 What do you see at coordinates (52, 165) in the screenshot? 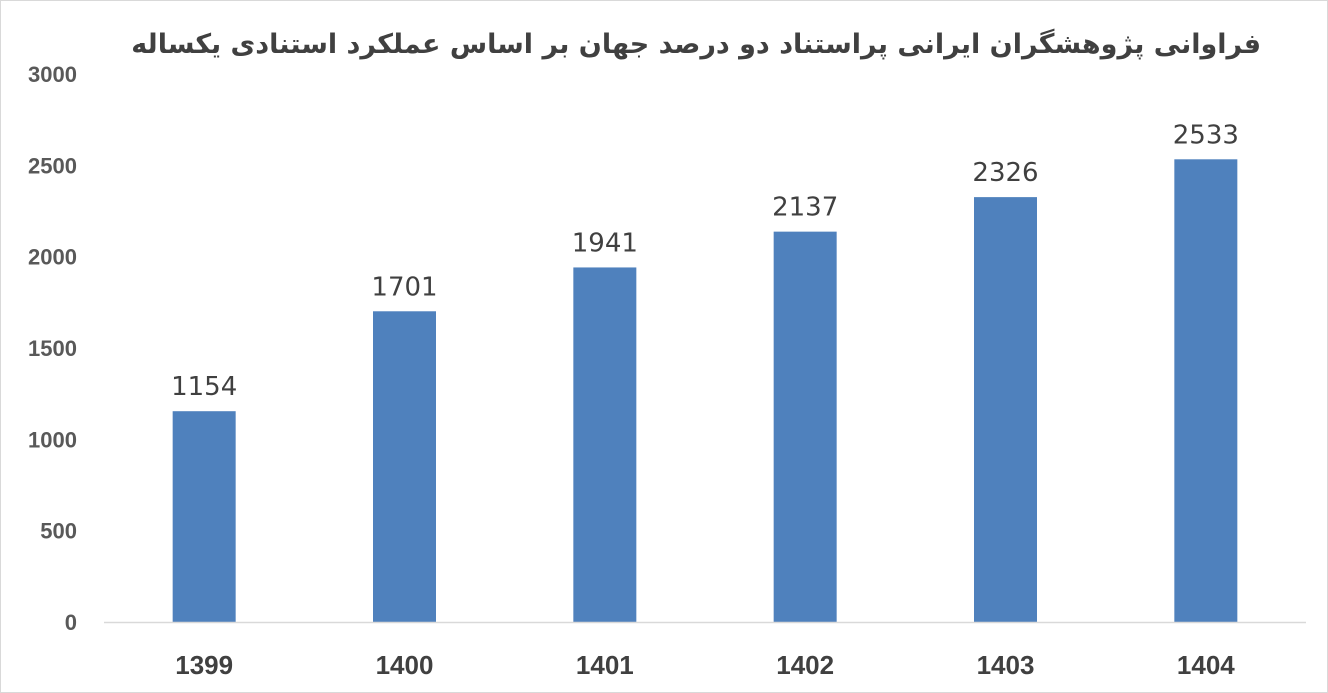
I see `y-tick-label: 2500` at bounding box center [52, 165].